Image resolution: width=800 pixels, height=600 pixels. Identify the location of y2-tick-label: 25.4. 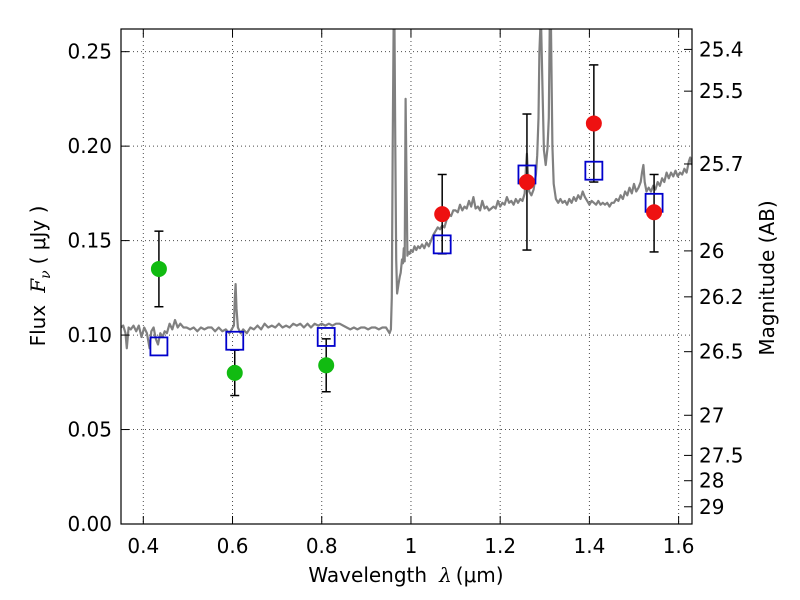
(721, 49).